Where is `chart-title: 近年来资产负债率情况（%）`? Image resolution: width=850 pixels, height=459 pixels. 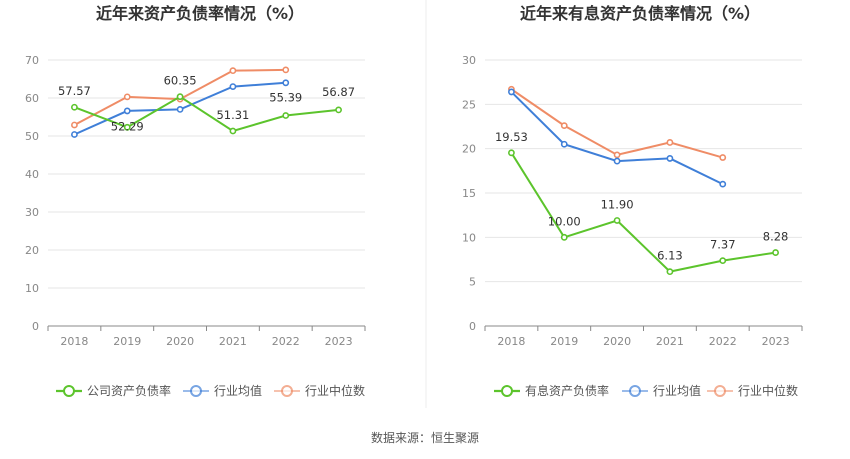 chart-title: 近年来资产负债率情况（%） is located at coordinates (200, 13).